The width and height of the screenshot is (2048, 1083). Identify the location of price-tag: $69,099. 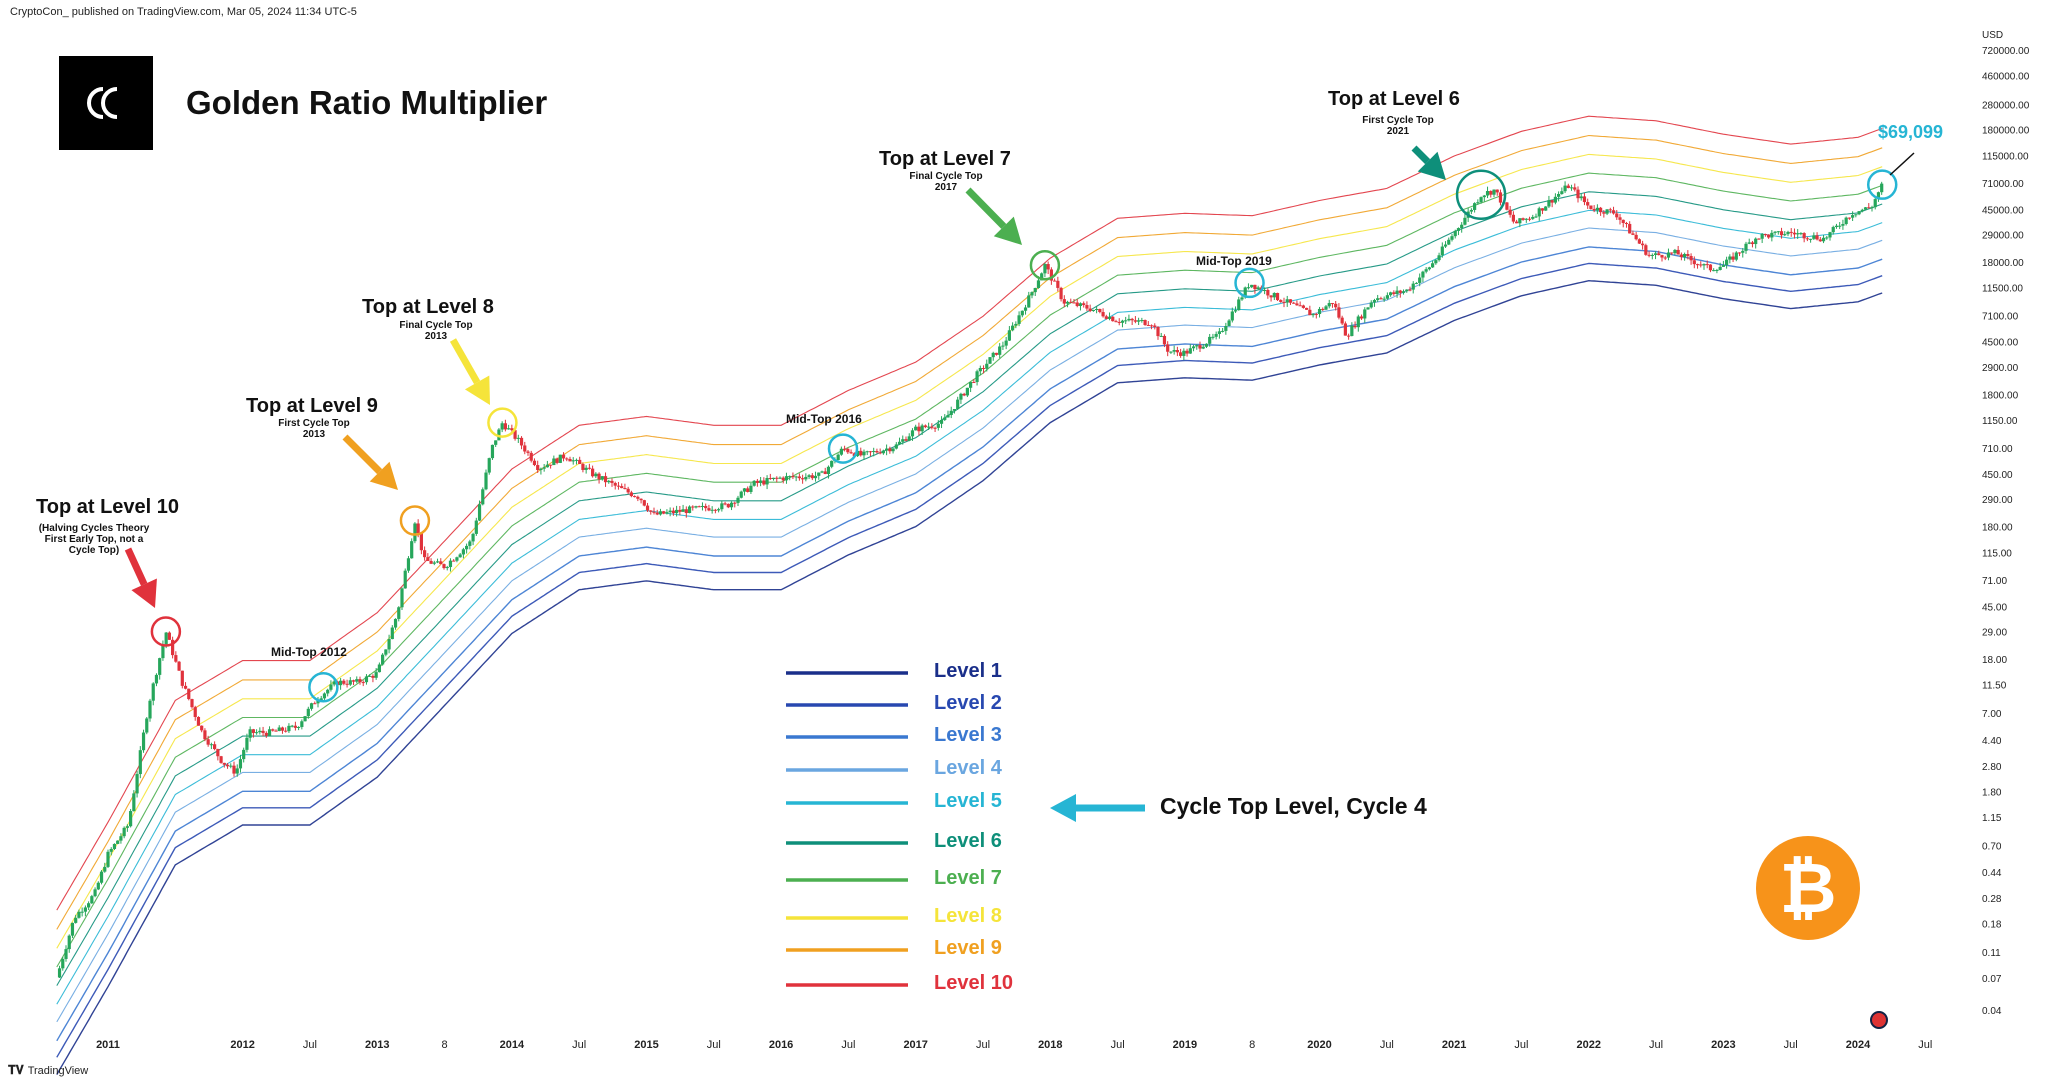
(1911, 132).